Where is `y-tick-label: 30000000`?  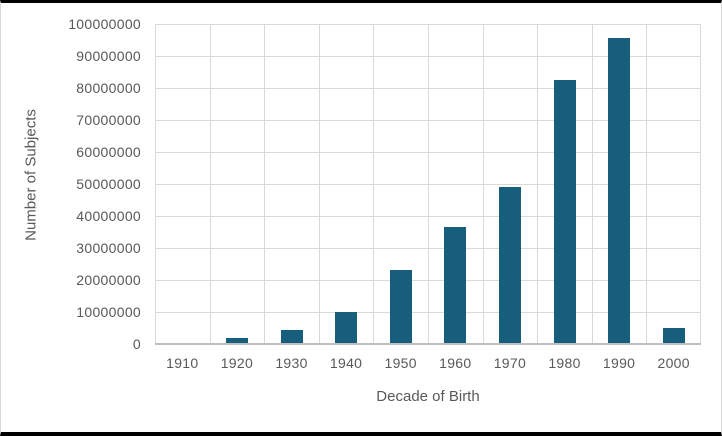 y-tick-label: 30000000 is located at coordinates (108, 248).